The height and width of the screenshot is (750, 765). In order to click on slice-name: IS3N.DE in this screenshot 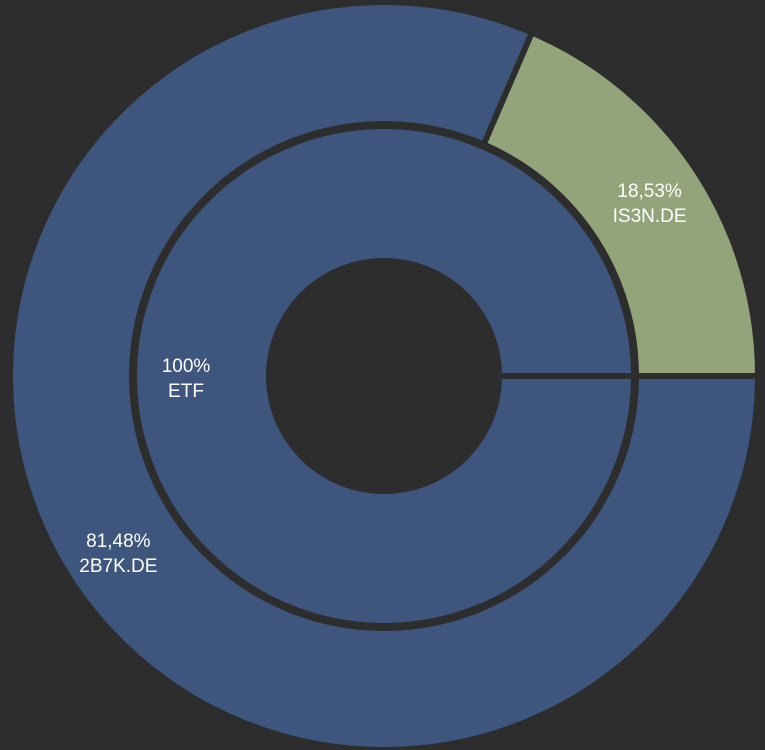, I will do `click(650, 216)`.